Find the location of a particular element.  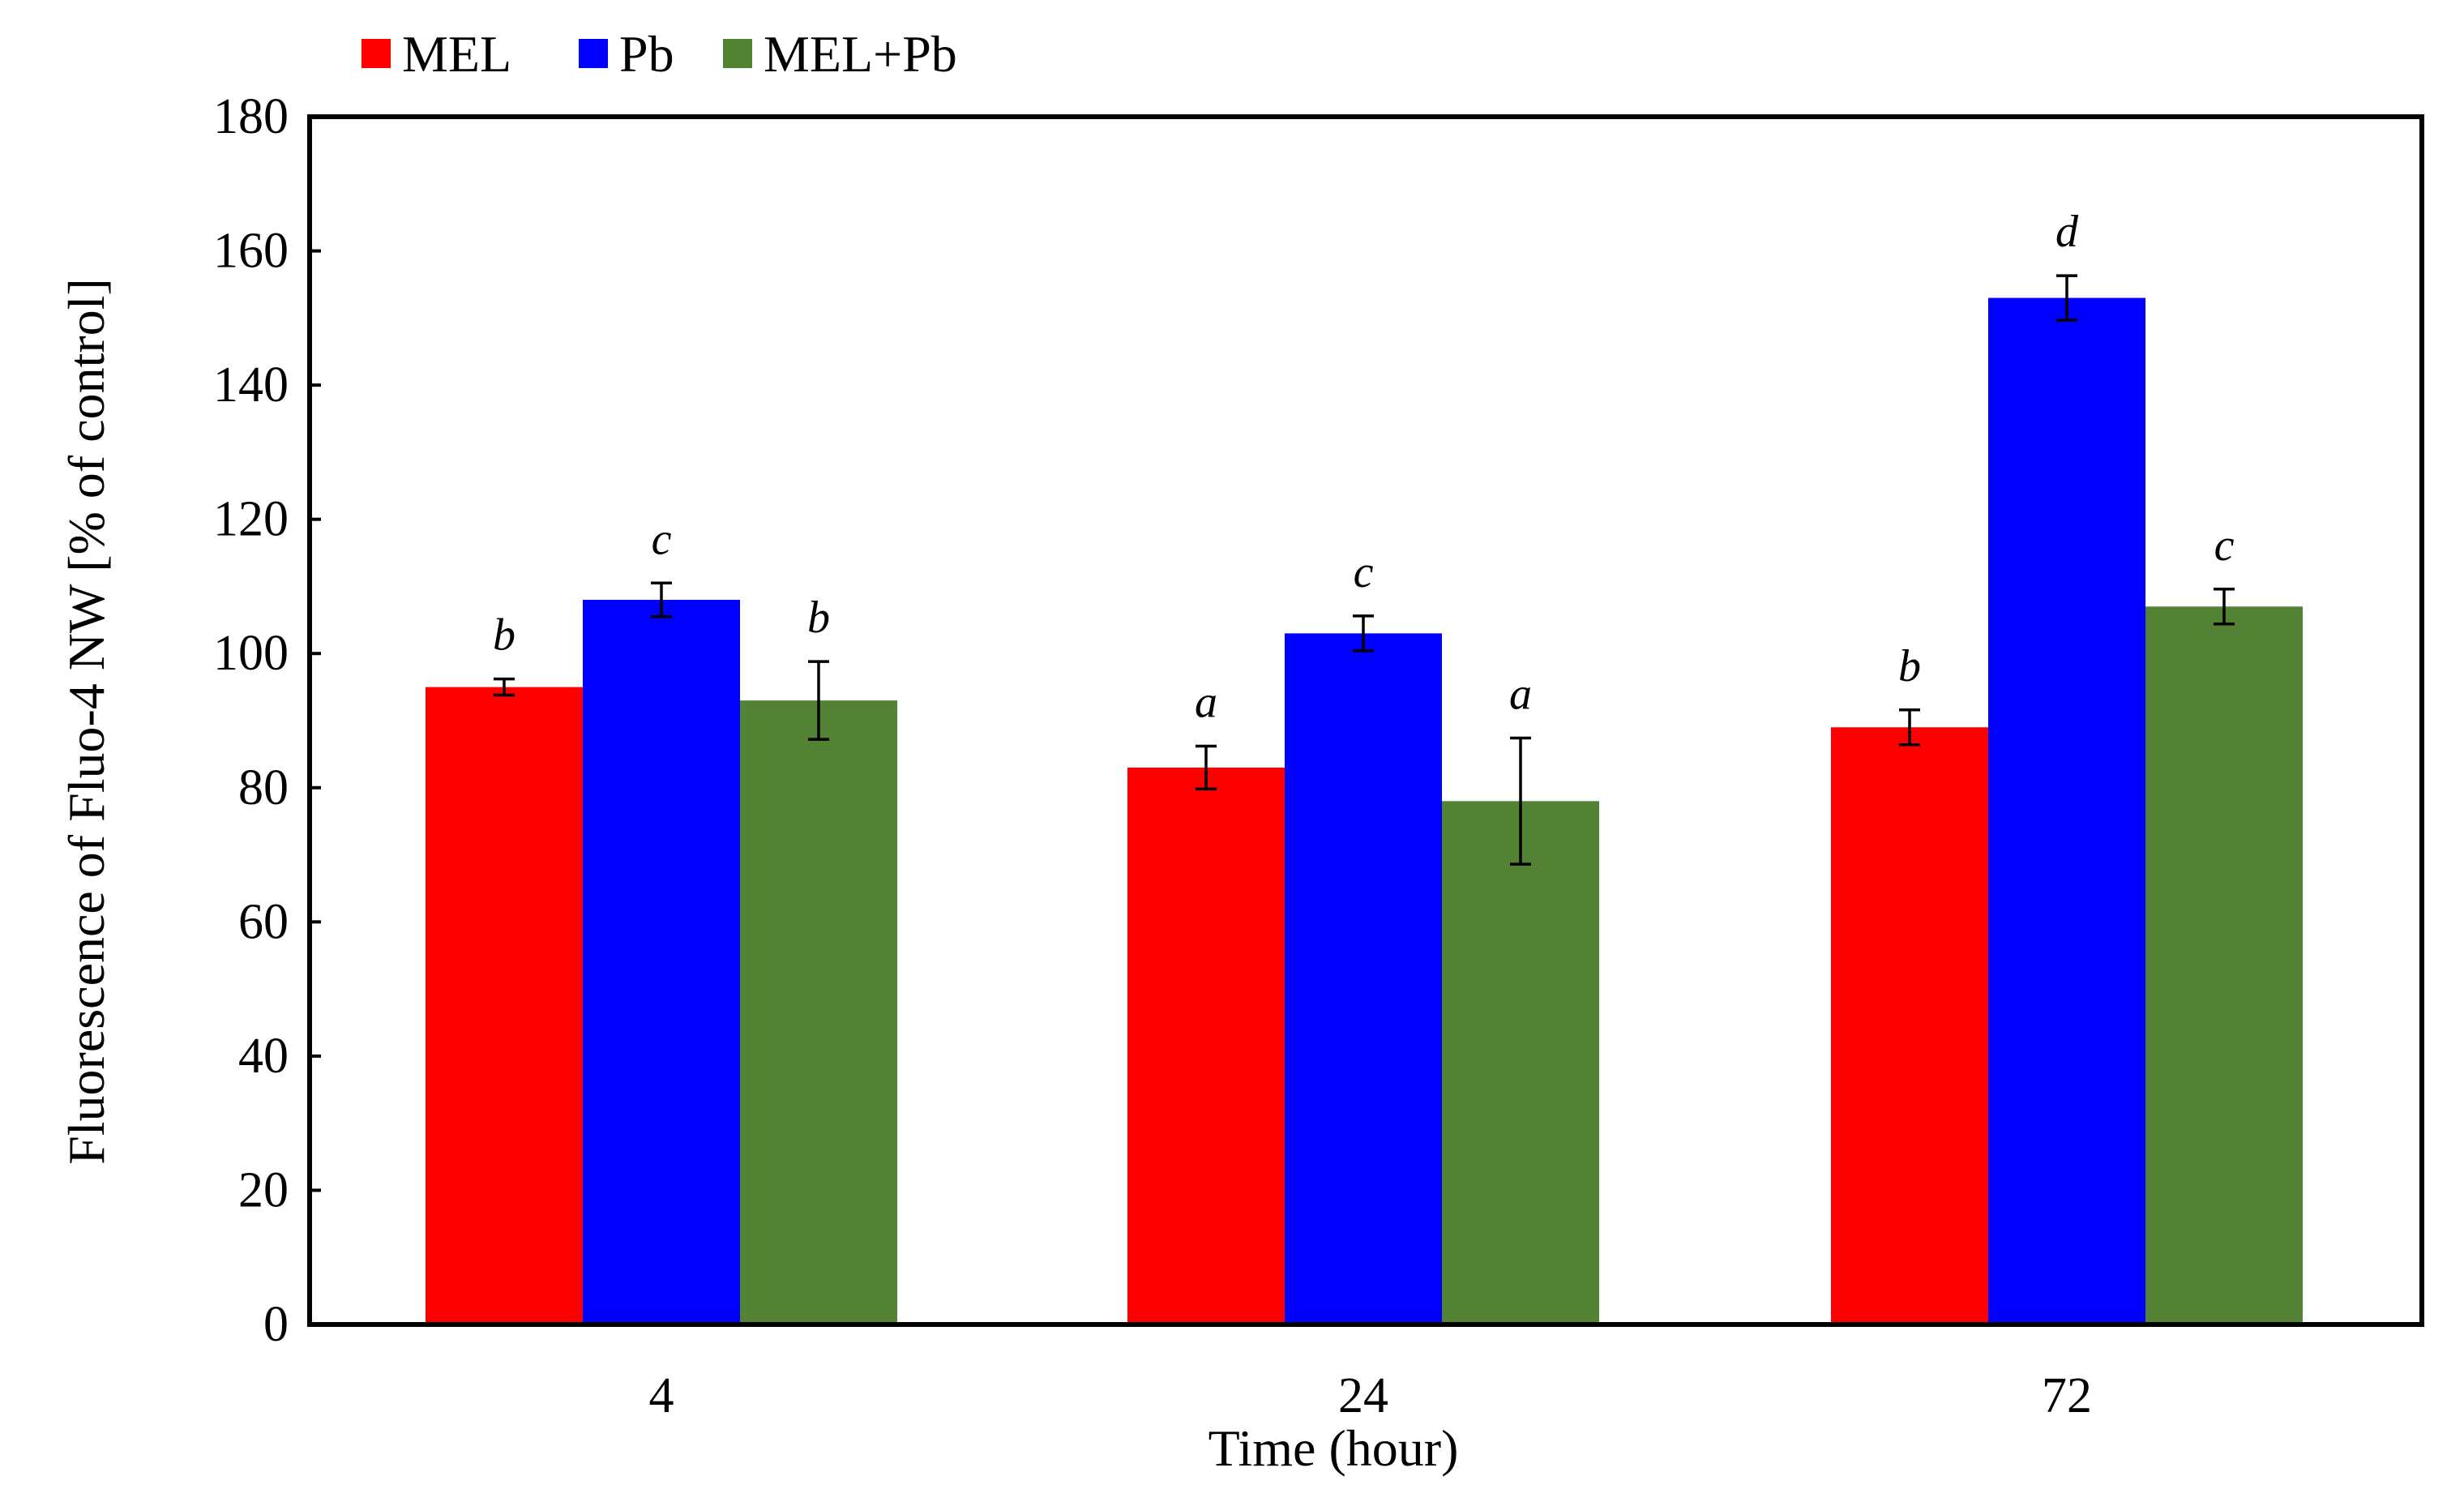

y-tick-label: 40 is located at coordinates (263, 1056).